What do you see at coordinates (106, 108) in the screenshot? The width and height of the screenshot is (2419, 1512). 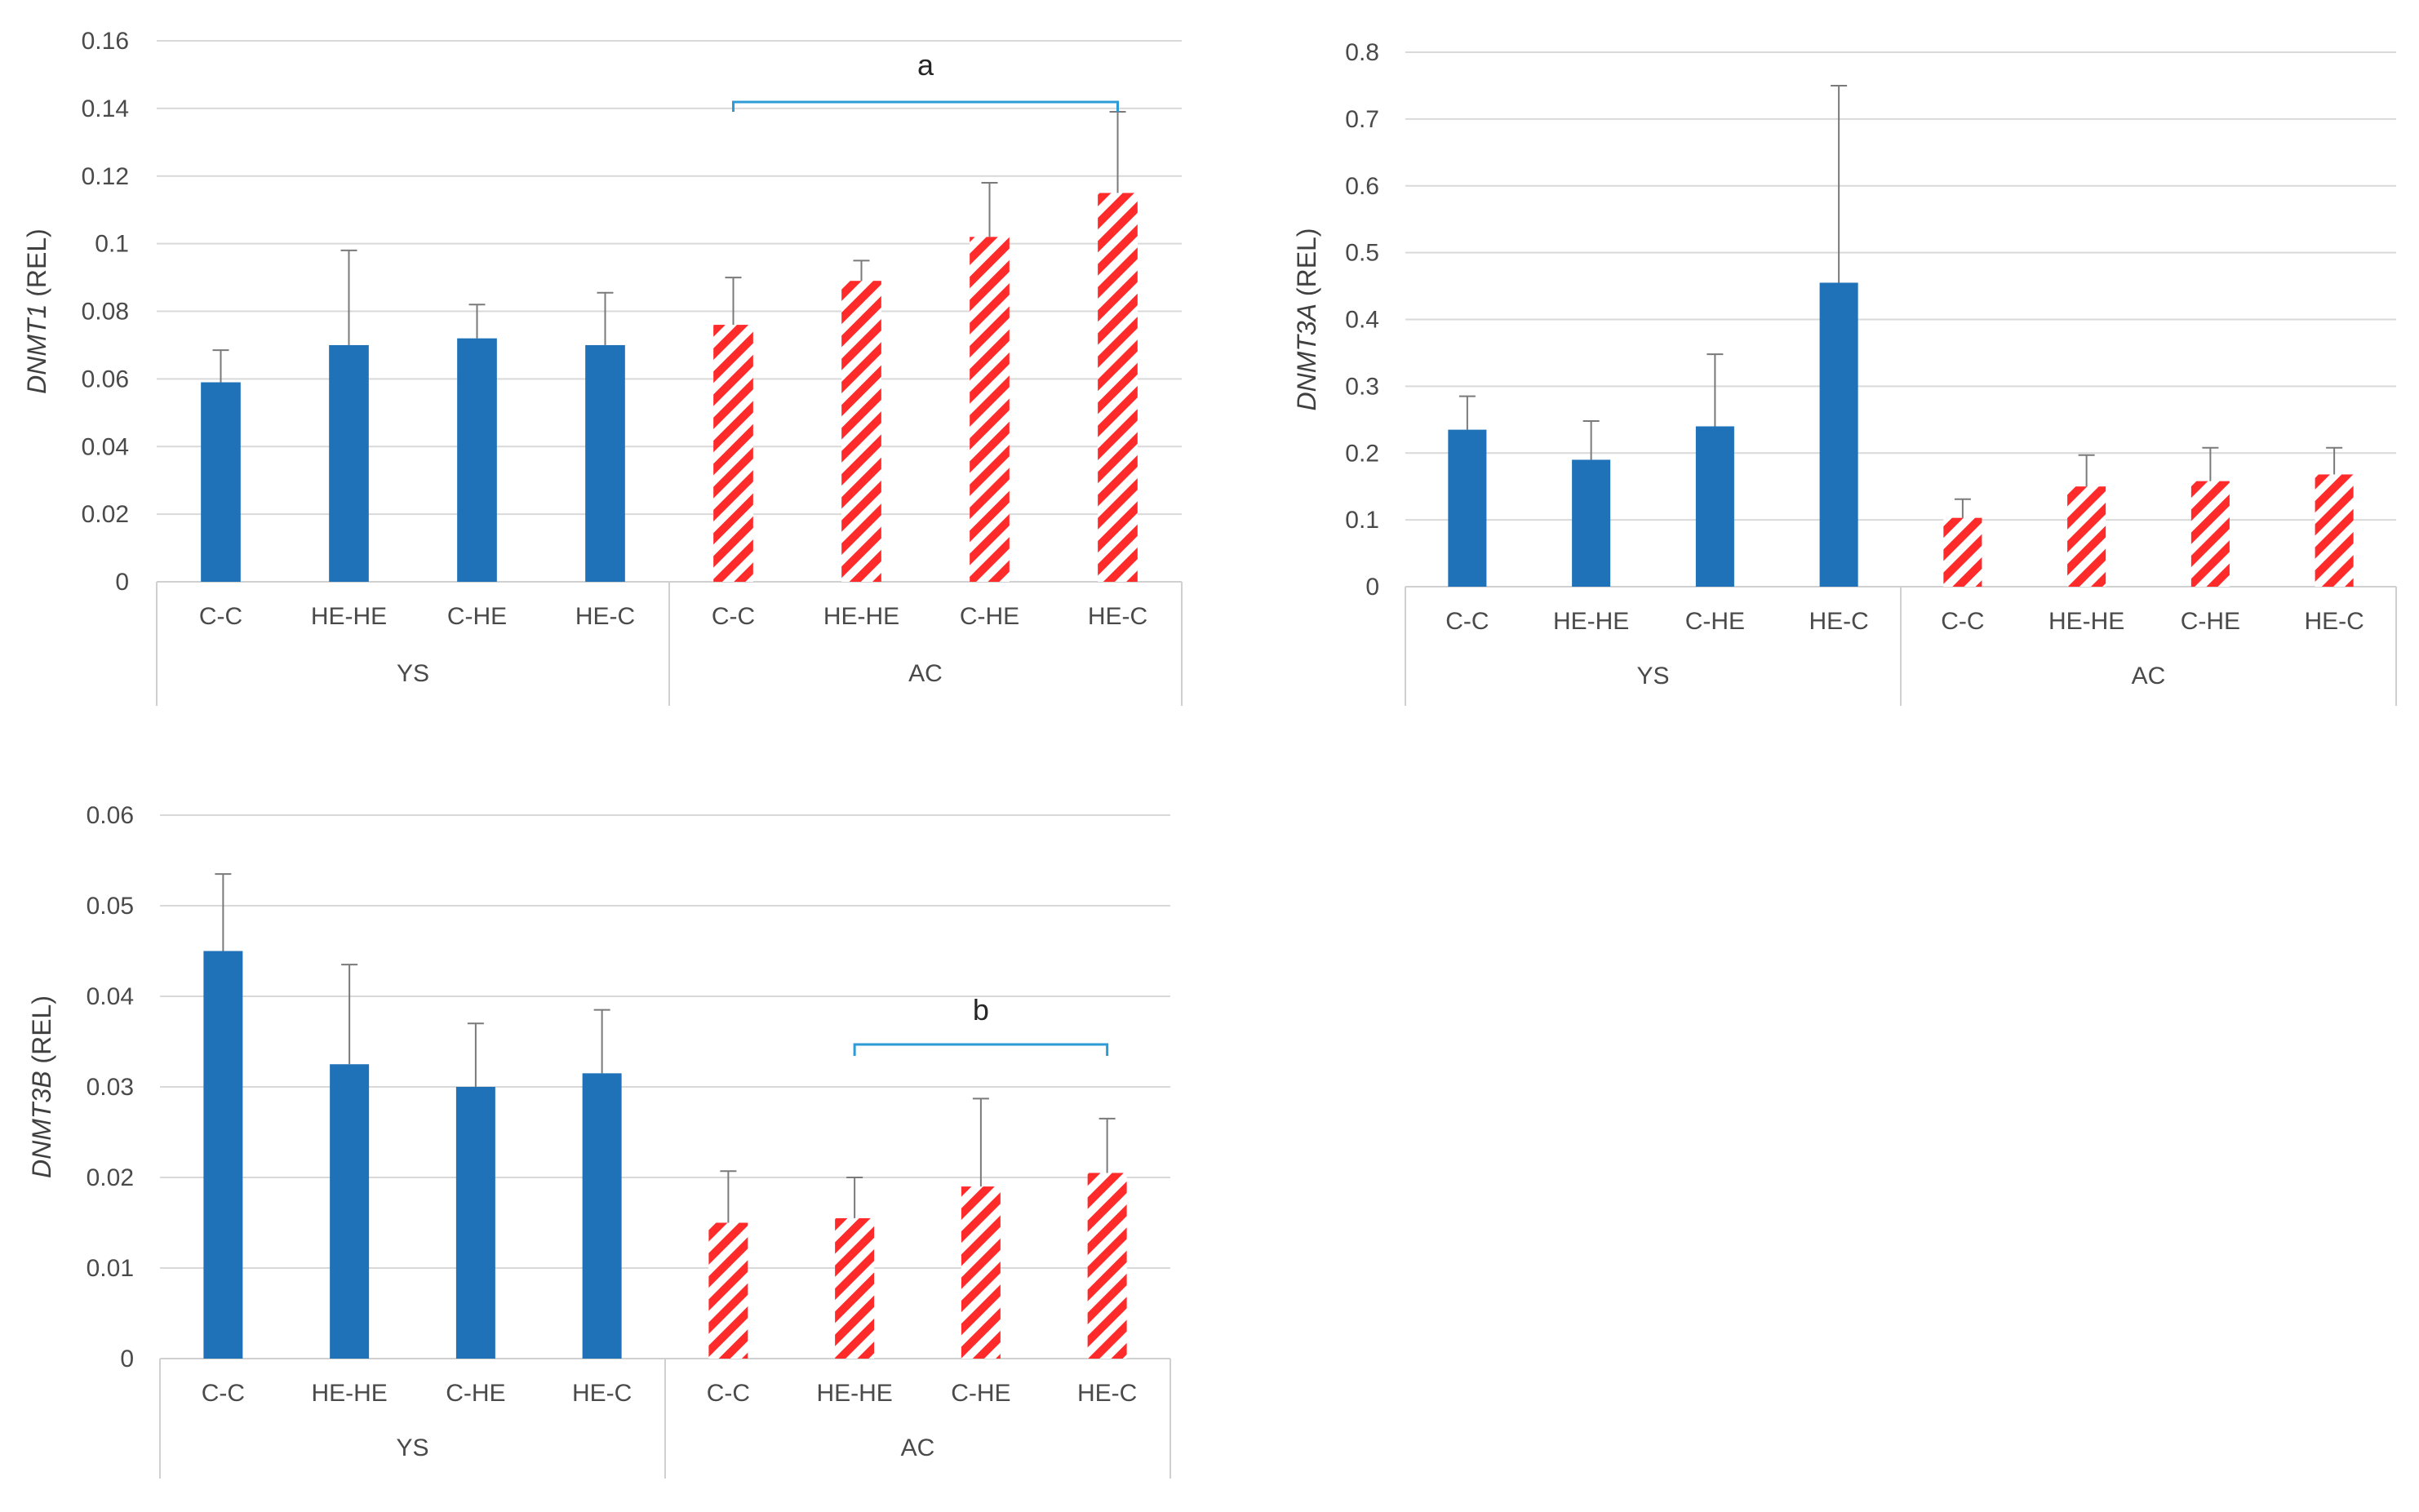 I see `y-tick-label: 0.14` at bounding box center [106, 108].